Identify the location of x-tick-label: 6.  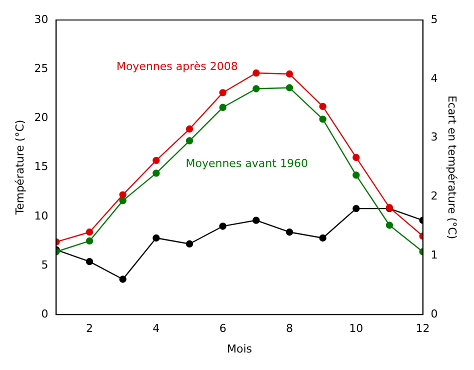
(222, 329).